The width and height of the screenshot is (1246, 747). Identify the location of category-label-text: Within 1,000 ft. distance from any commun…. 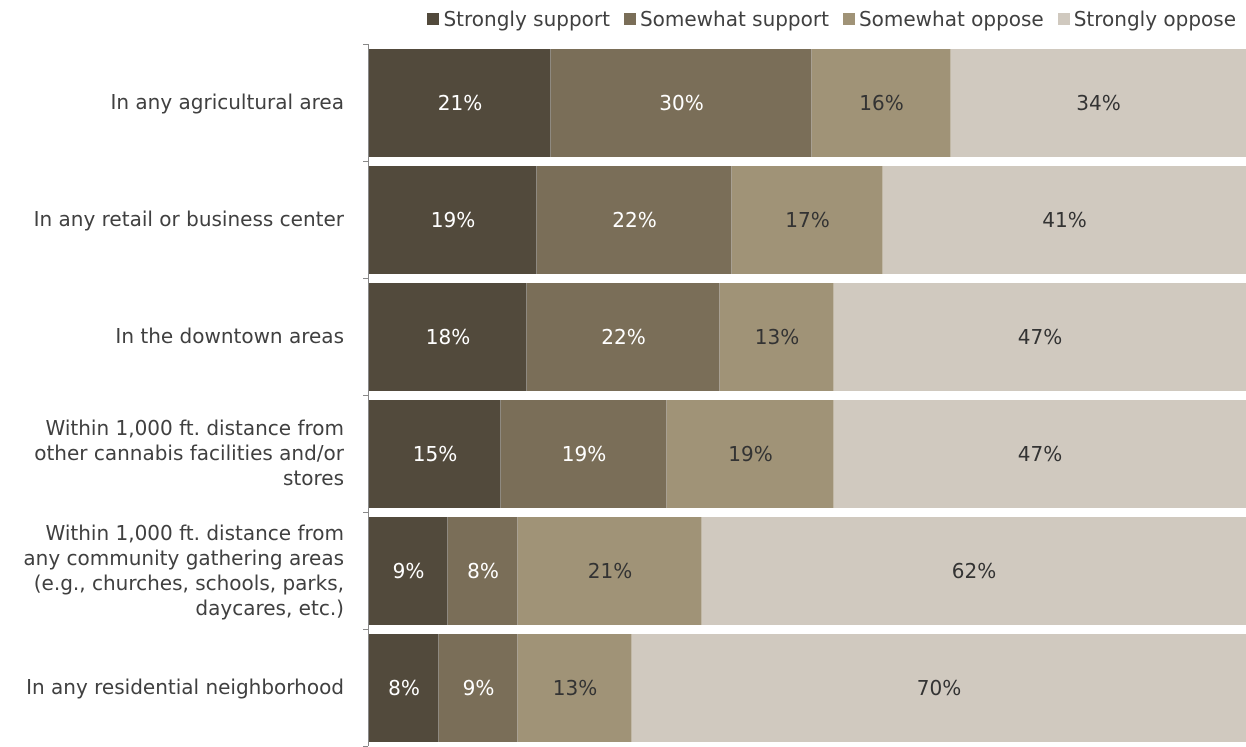
(183, 571).